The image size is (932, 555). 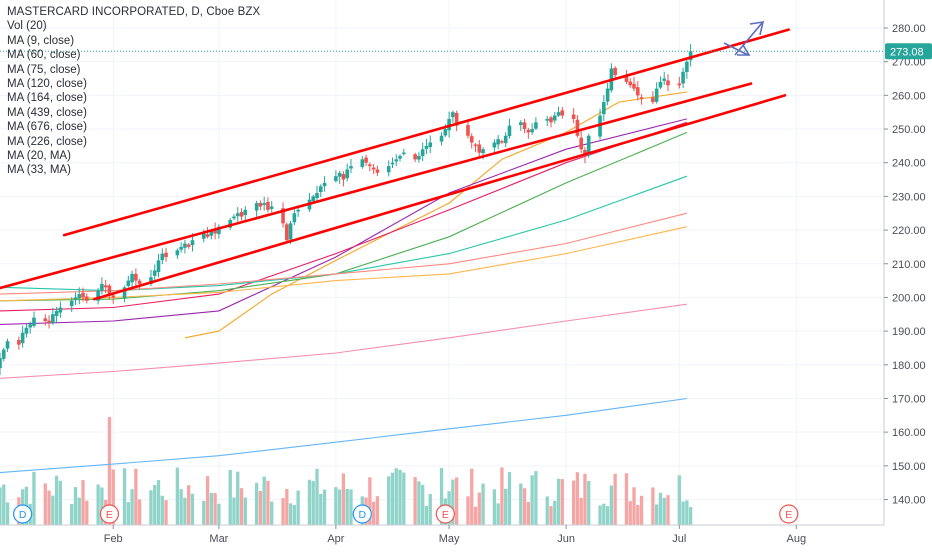 What do you see at coordinates (909, 29) in the screenshot?
I see `y-tick-label: 280.00` at bounding box center [909, 29].